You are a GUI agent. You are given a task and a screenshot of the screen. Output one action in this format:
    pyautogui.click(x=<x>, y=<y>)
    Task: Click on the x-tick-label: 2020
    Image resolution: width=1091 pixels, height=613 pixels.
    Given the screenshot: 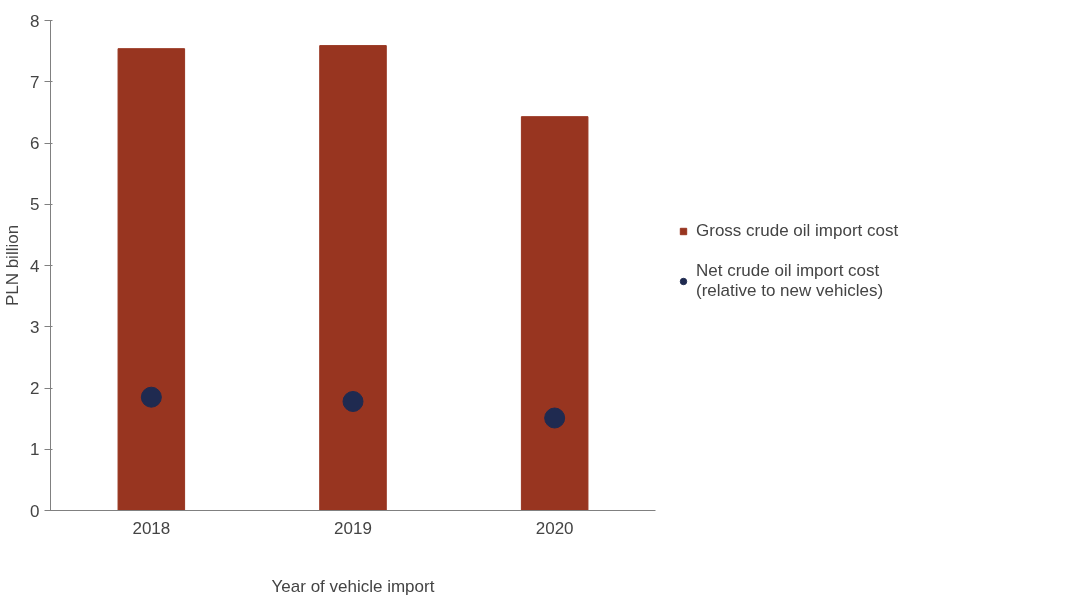 What is the action you would take?
    pyautogui.click(x=554, y=528)
    